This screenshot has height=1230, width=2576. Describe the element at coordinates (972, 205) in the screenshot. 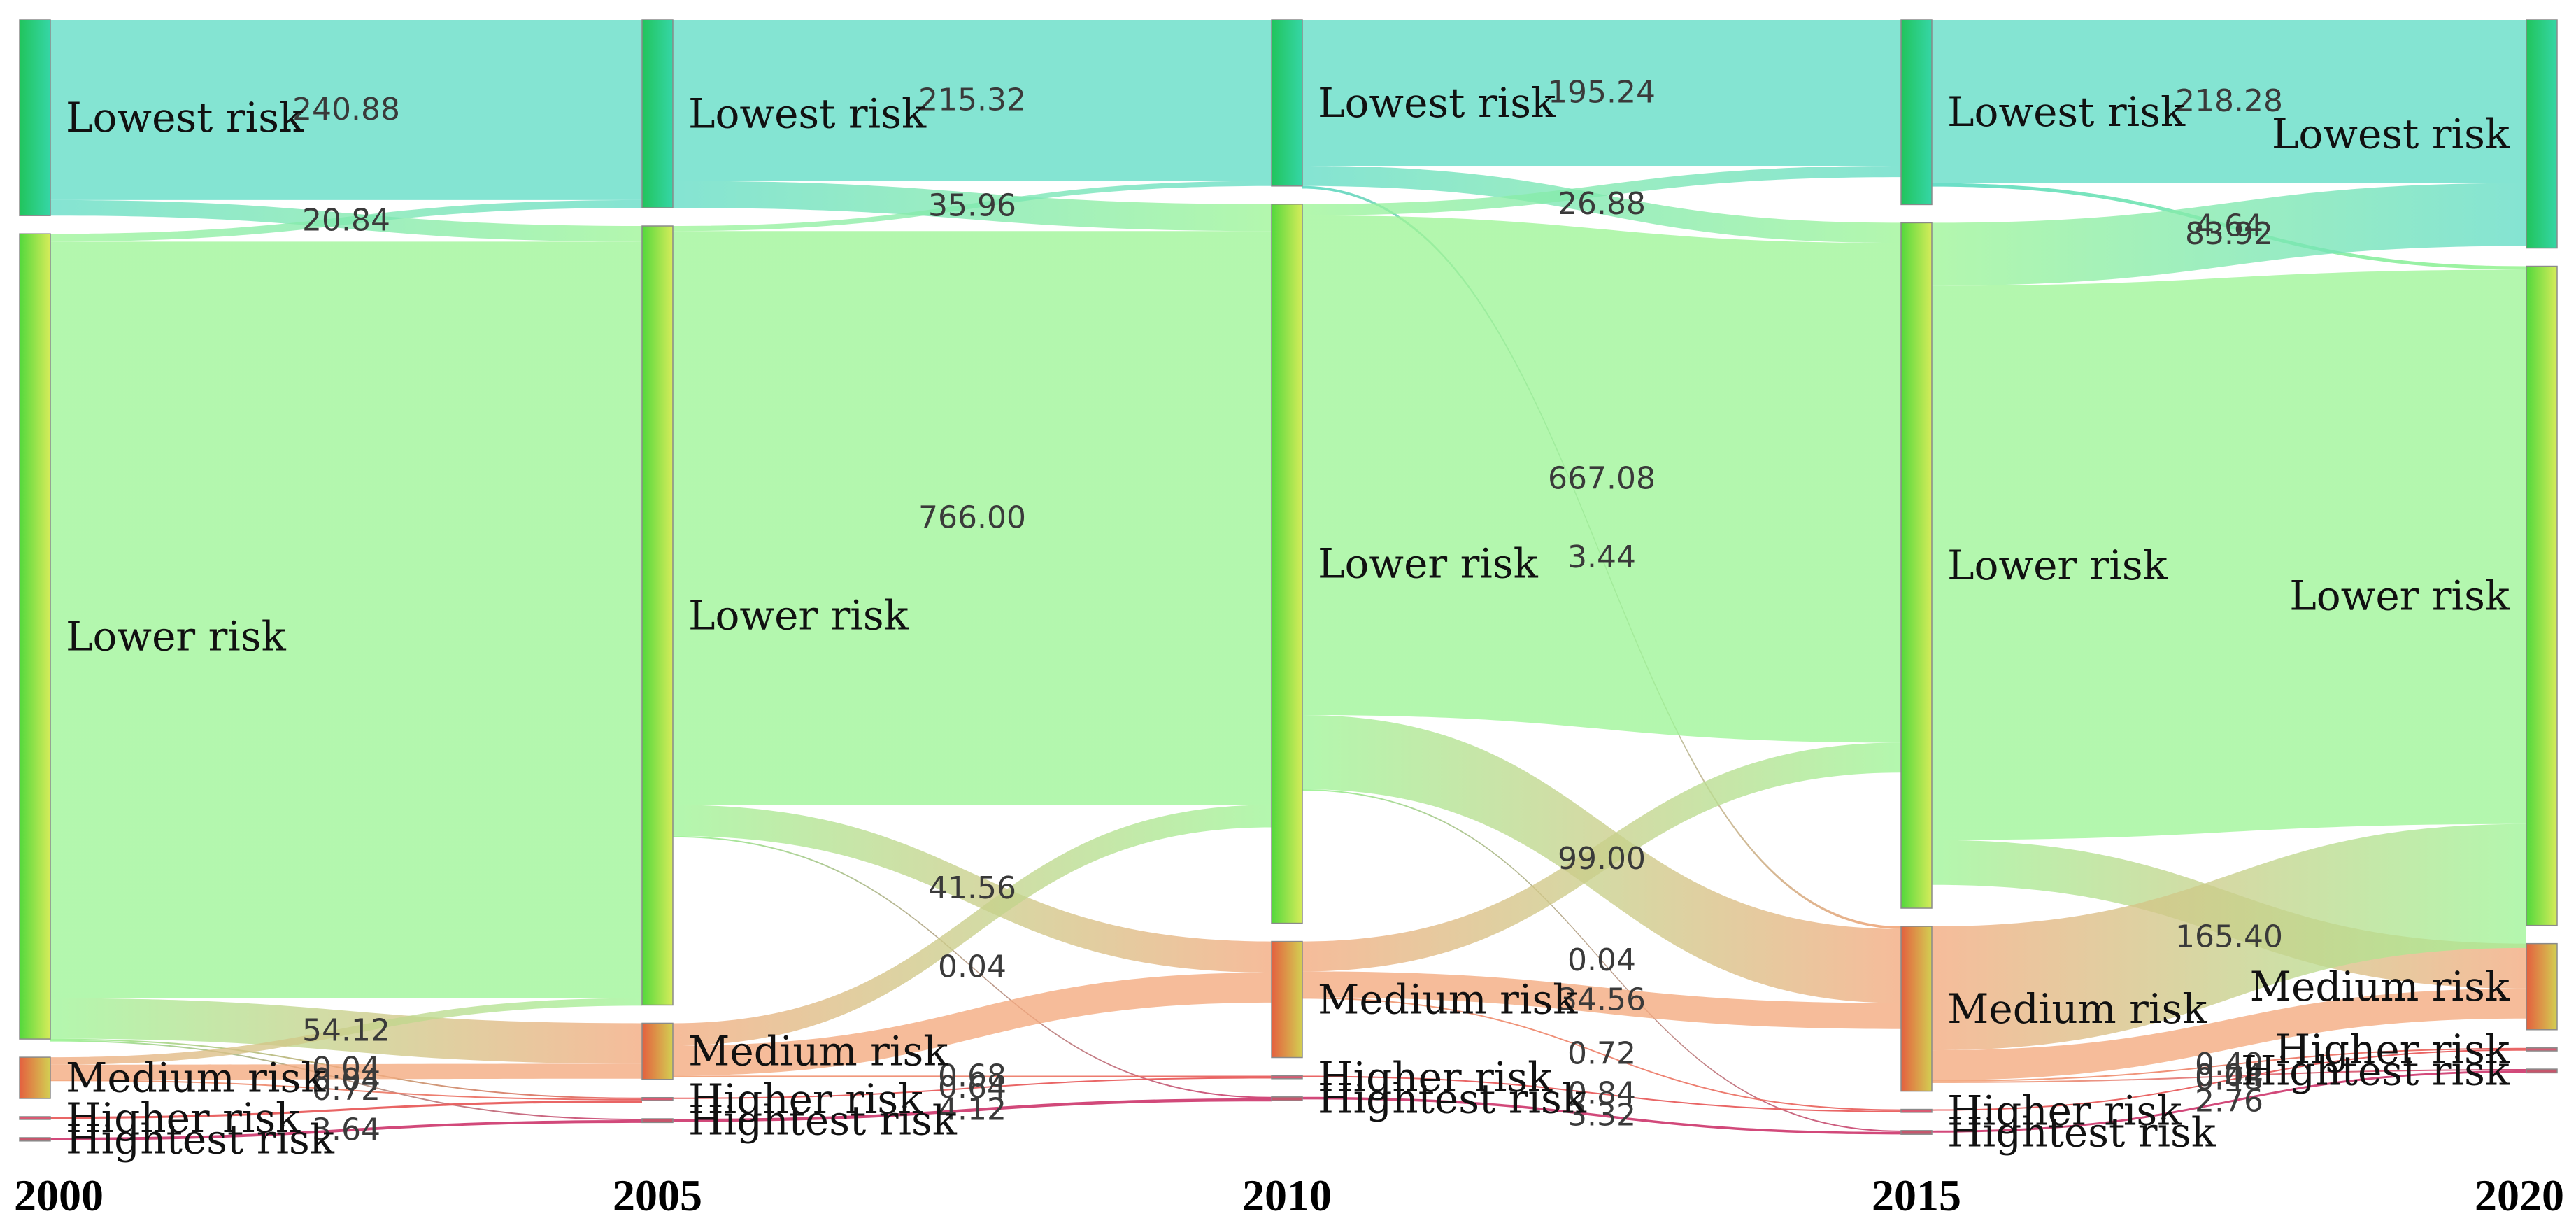

I see `flow-label-2005-2010-lowest-risk-to-lower-risk: 35.96` at that location.